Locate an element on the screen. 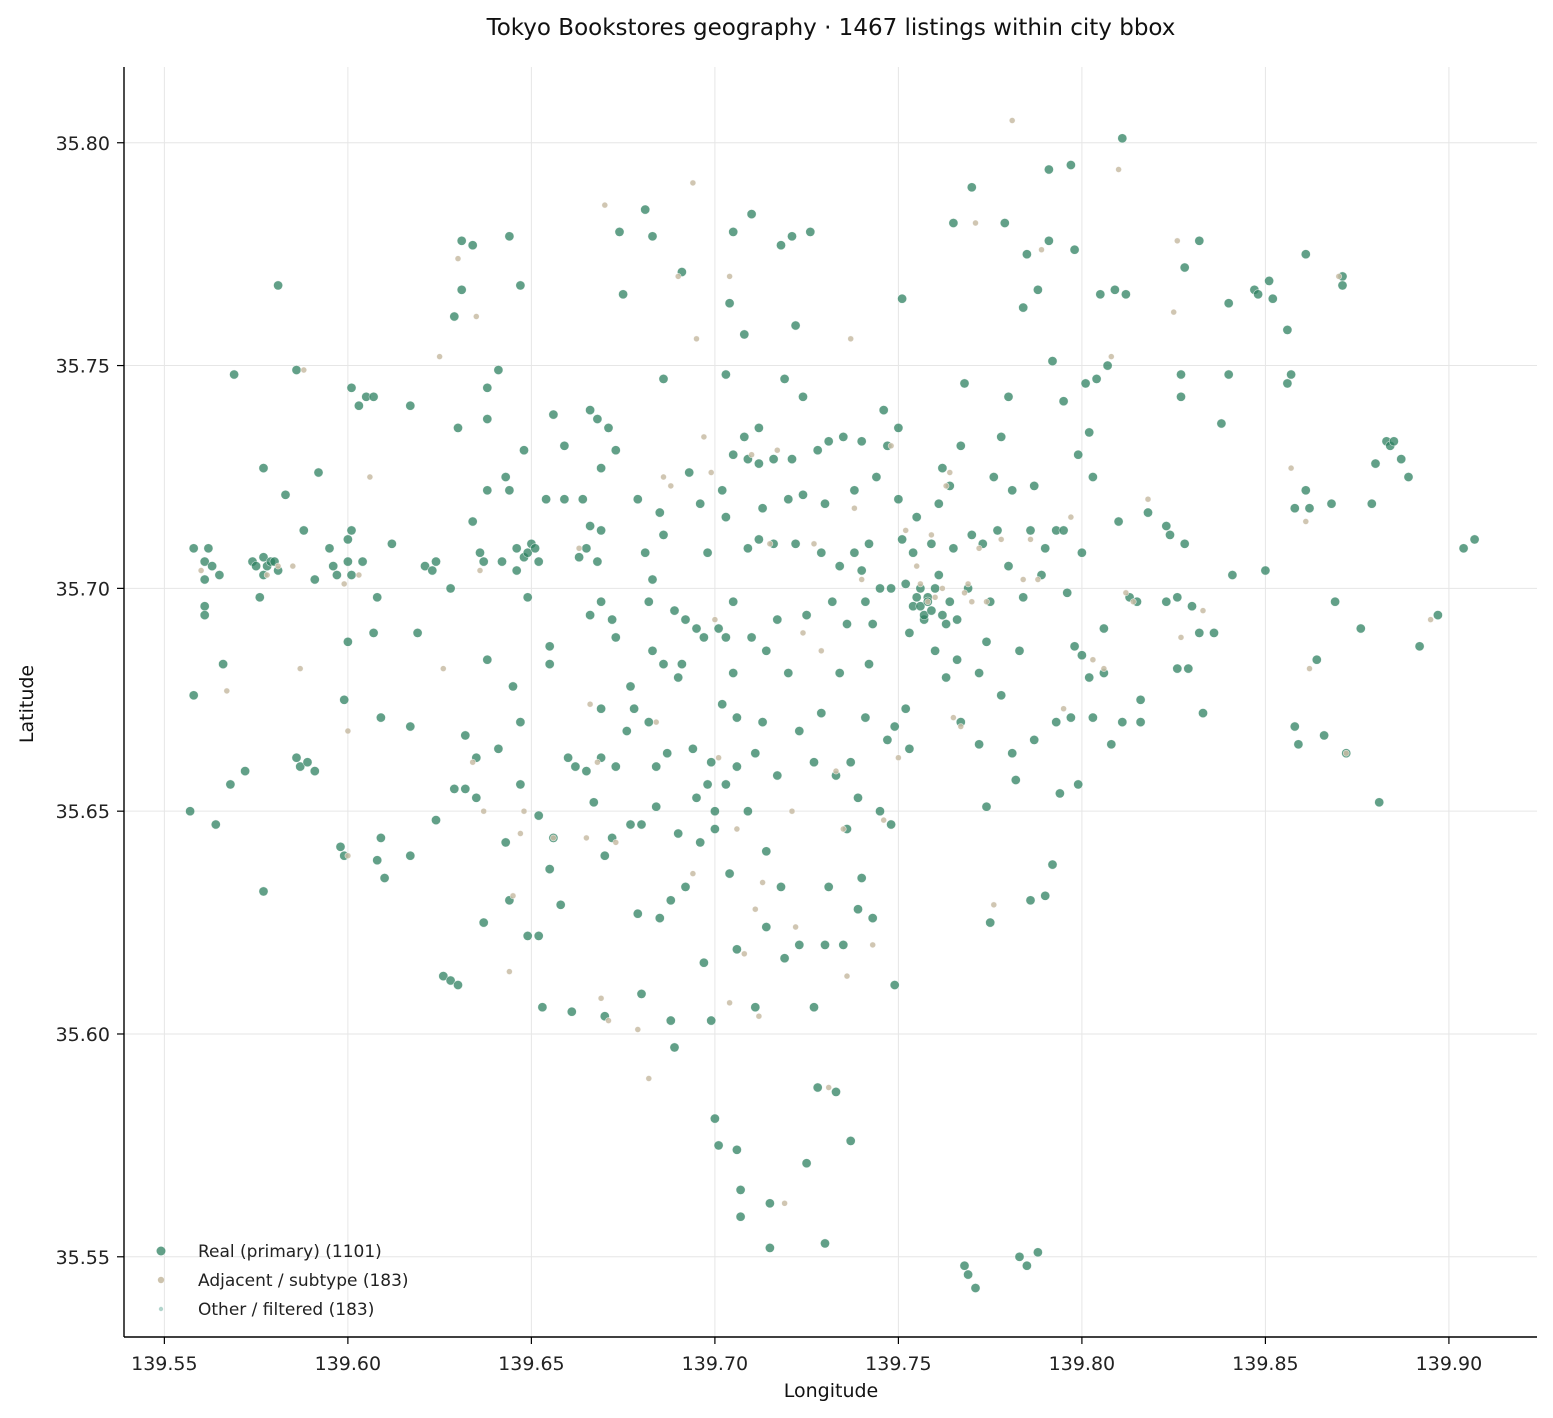 The image size is (1553, 1418). legend-entry-other: Other / filtered (183) is located at coordinates (266, 1310).